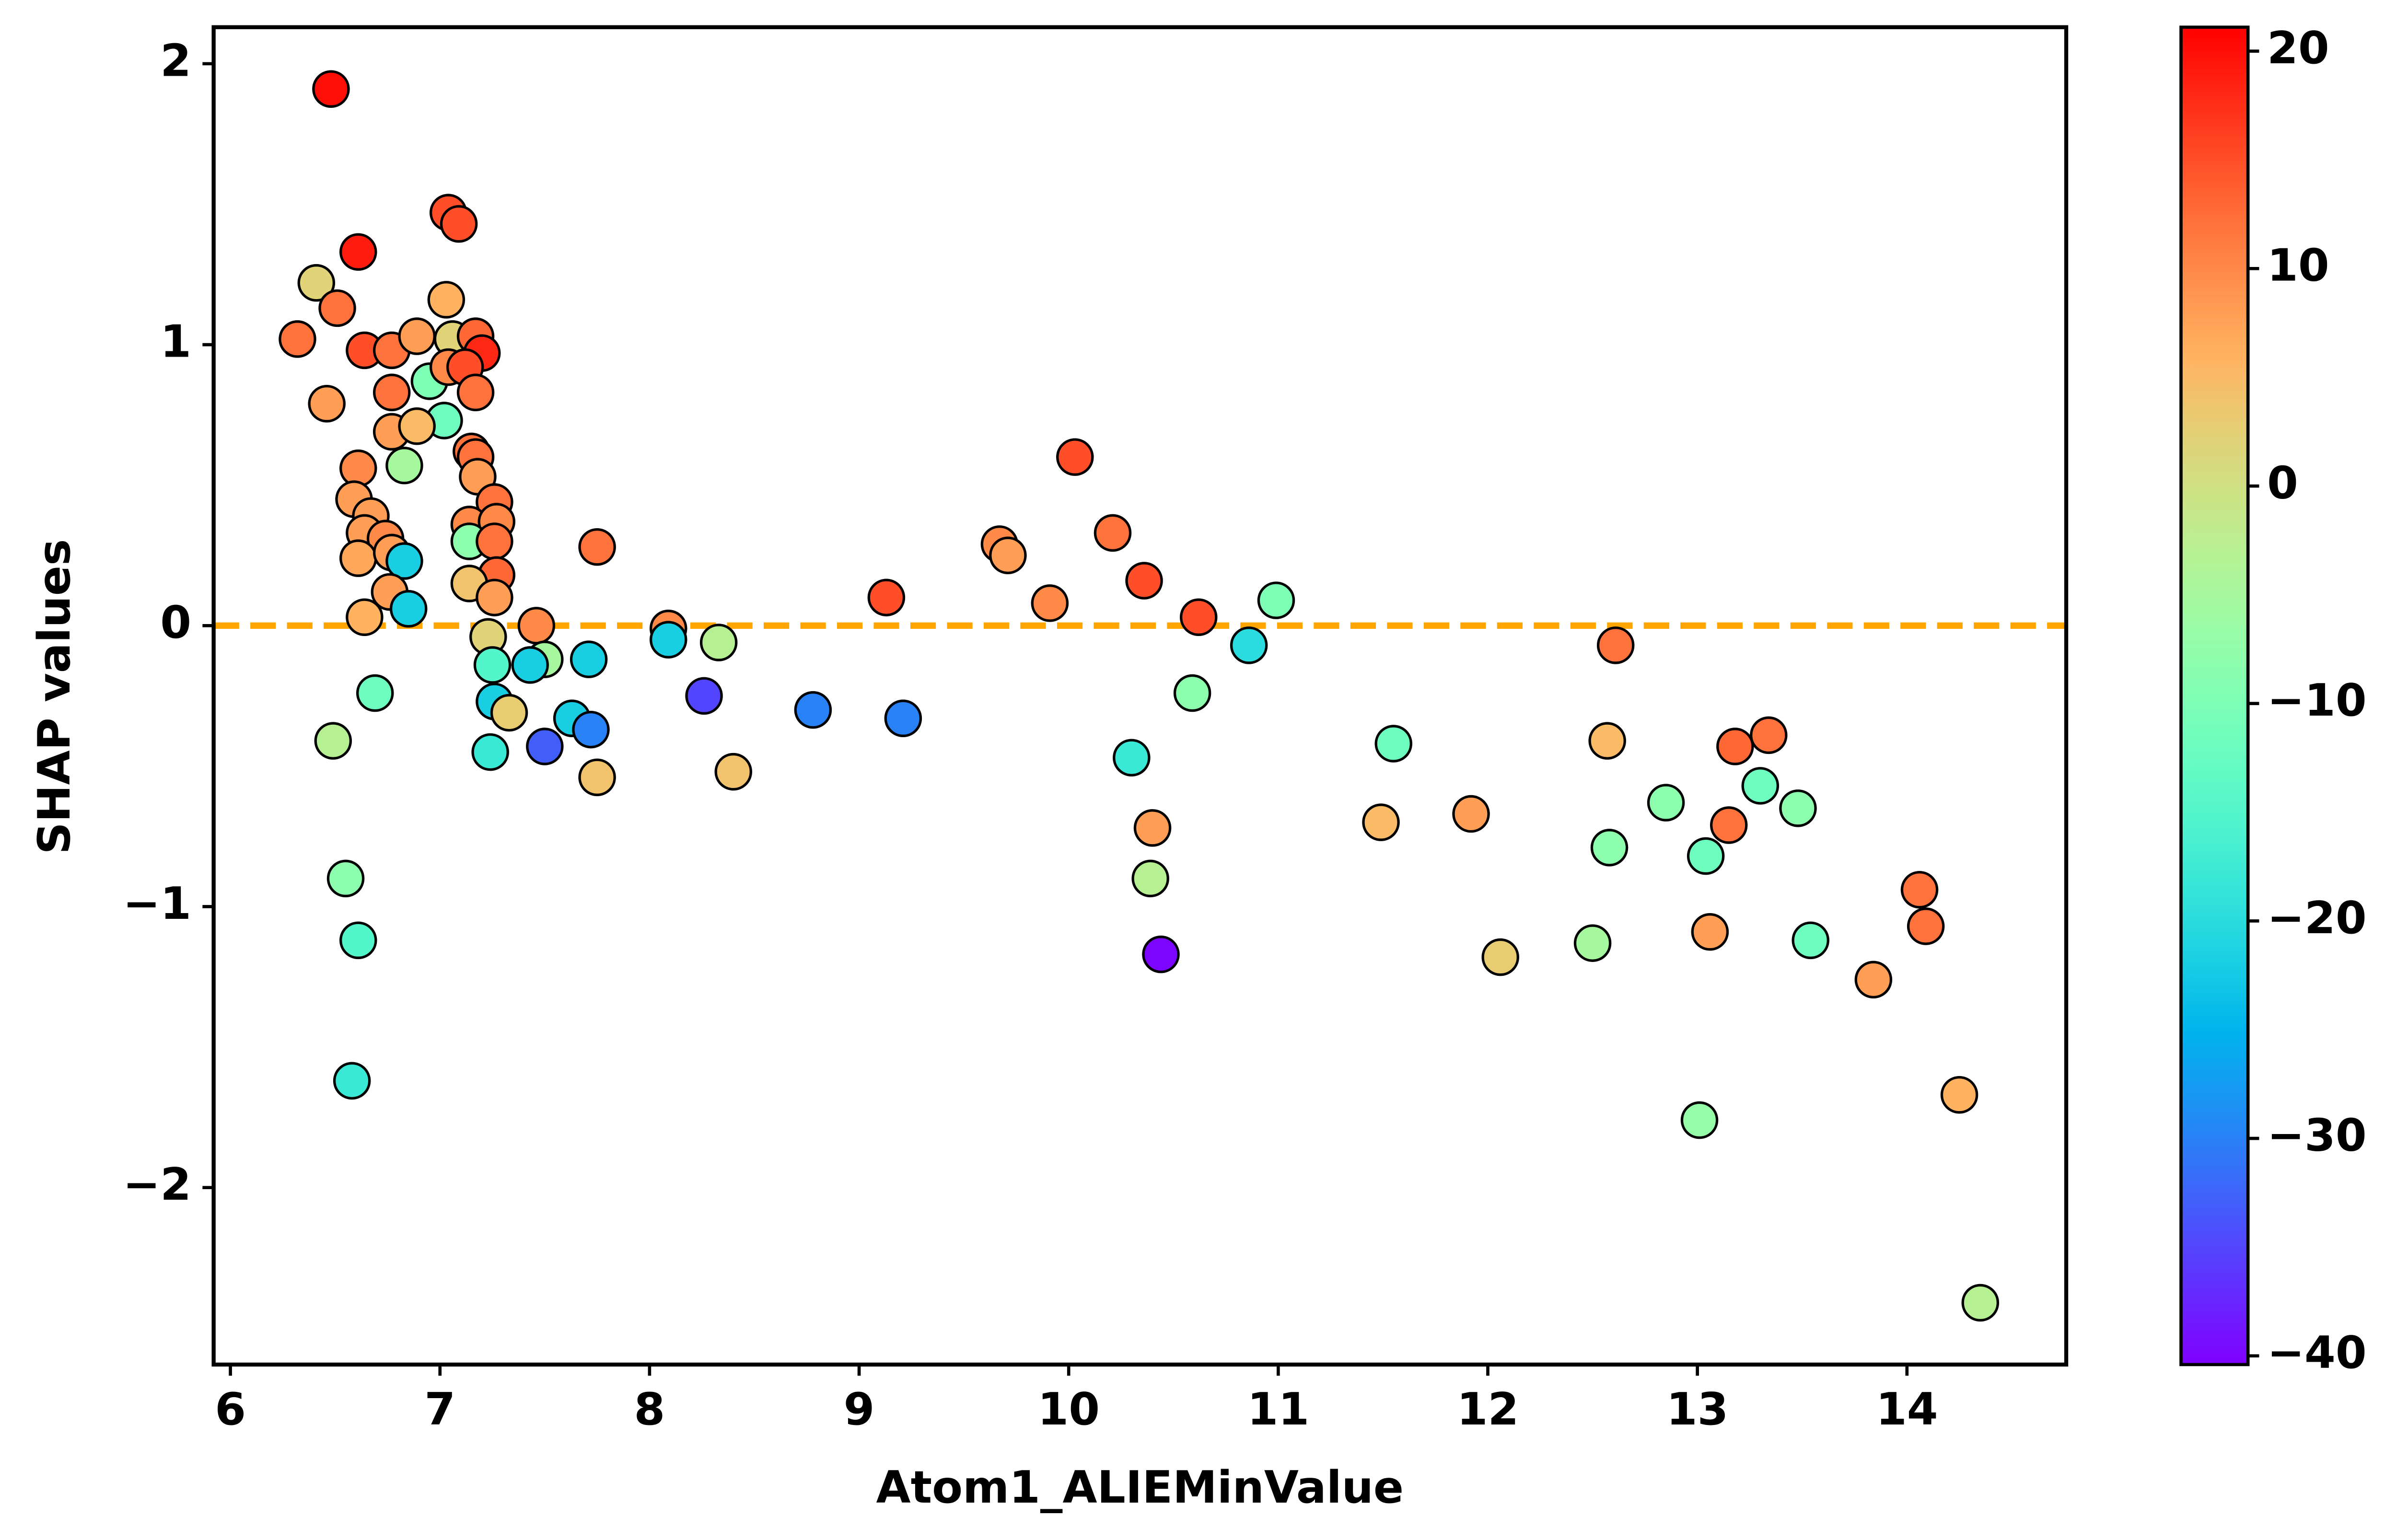 The image size is (2397, 1540). I want to click on colorbar, so click(2214, 695).